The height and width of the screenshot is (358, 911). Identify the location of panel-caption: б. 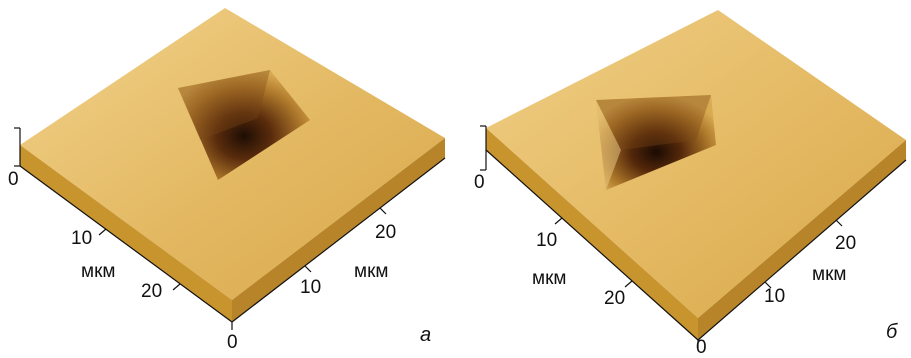
(892, 332).